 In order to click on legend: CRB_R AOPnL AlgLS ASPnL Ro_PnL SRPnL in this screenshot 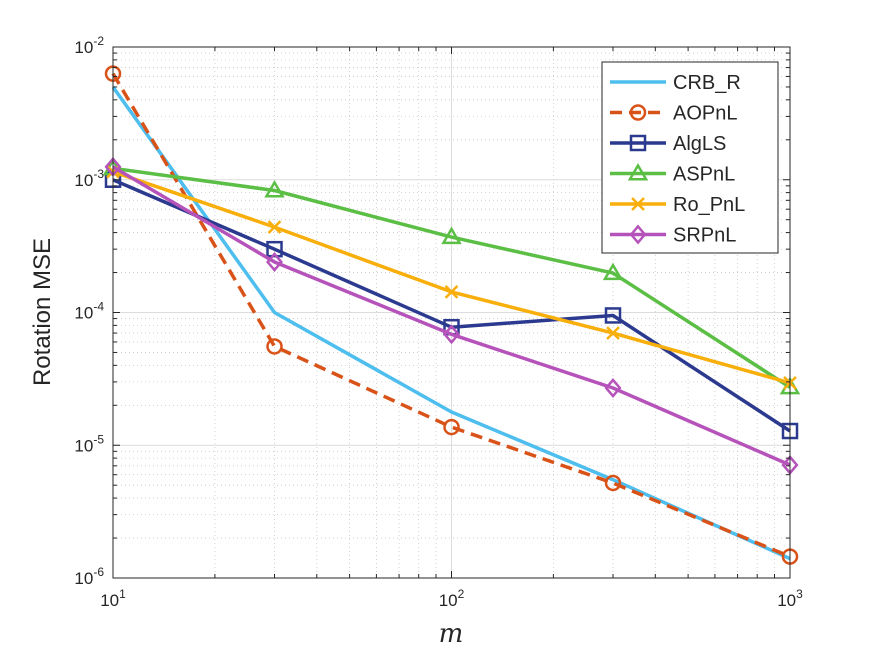, I will do `click(690, 157)`.